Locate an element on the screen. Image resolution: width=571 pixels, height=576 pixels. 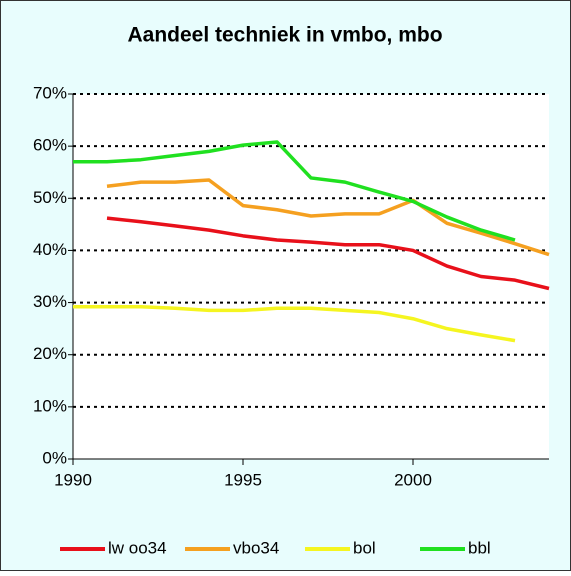
legend-label: vbo34 is located at coordinates (256, 547).